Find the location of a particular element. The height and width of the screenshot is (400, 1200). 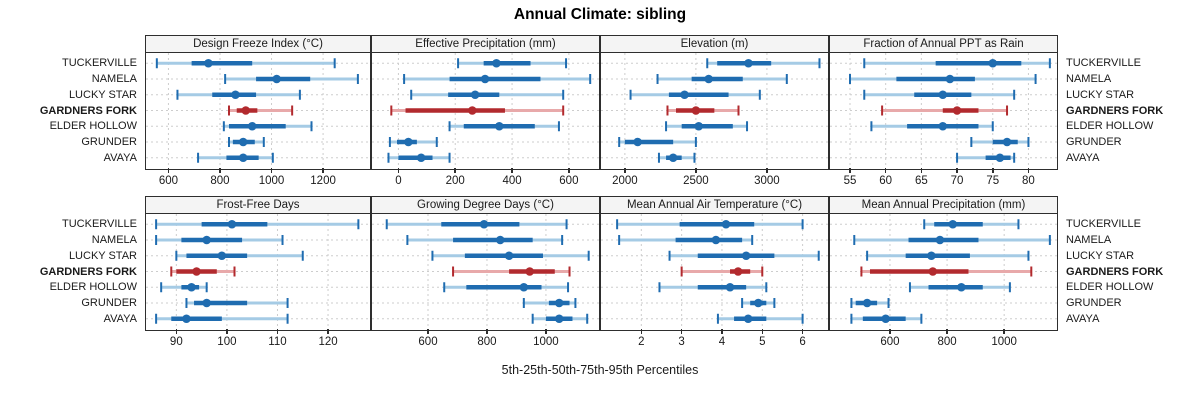

axis-tick-label: 70 is located at coordinates (957, 181).